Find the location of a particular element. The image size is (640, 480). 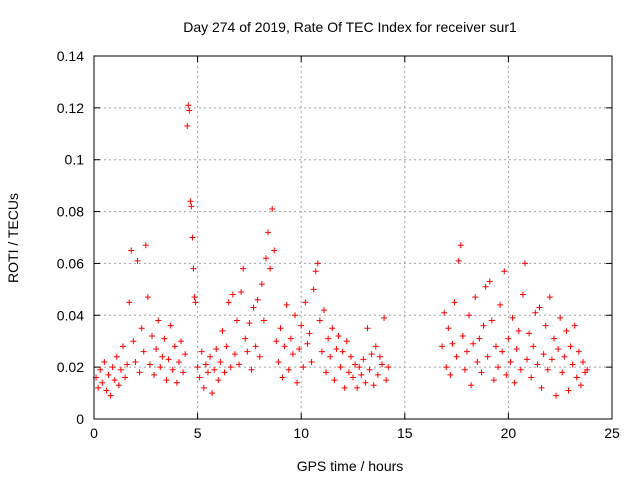

x-tick-label: 20 is located at coordinates (509, 433).